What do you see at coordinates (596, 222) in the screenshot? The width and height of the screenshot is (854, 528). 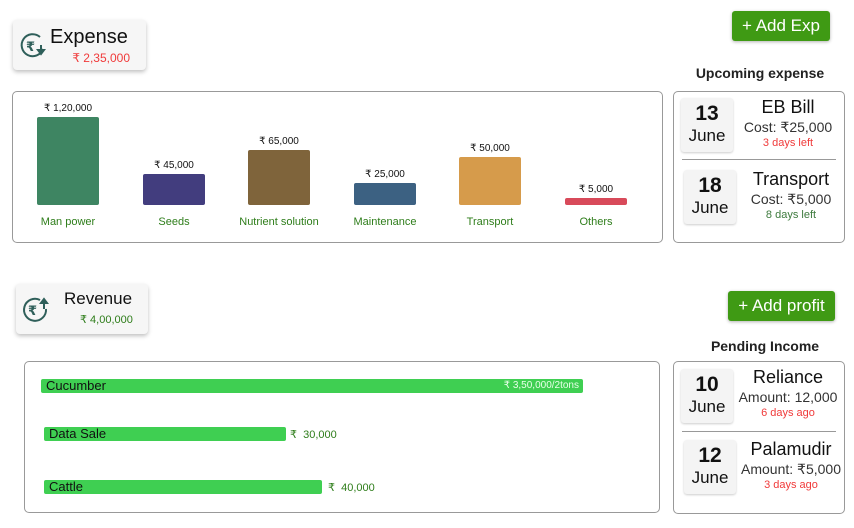 I see `expense-bar-label: Others` at bounding box center [596, 222].